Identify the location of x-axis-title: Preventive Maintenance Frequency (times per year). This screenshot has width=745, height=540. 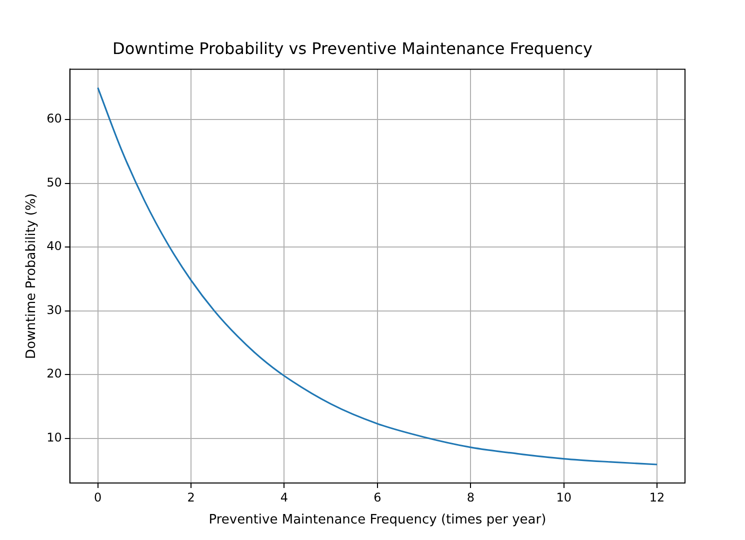
(377, 520).